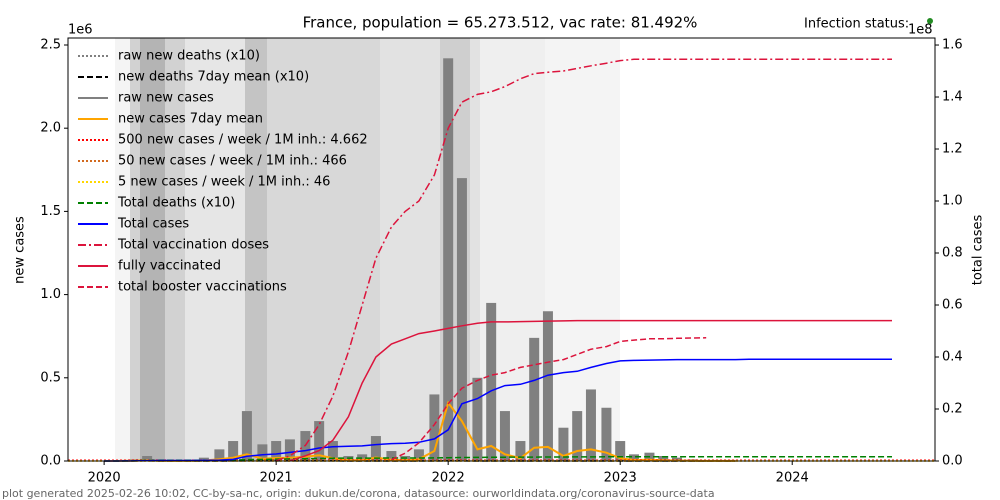  I want to click on legend-label: new cases 7day mean, so click(190, 119).